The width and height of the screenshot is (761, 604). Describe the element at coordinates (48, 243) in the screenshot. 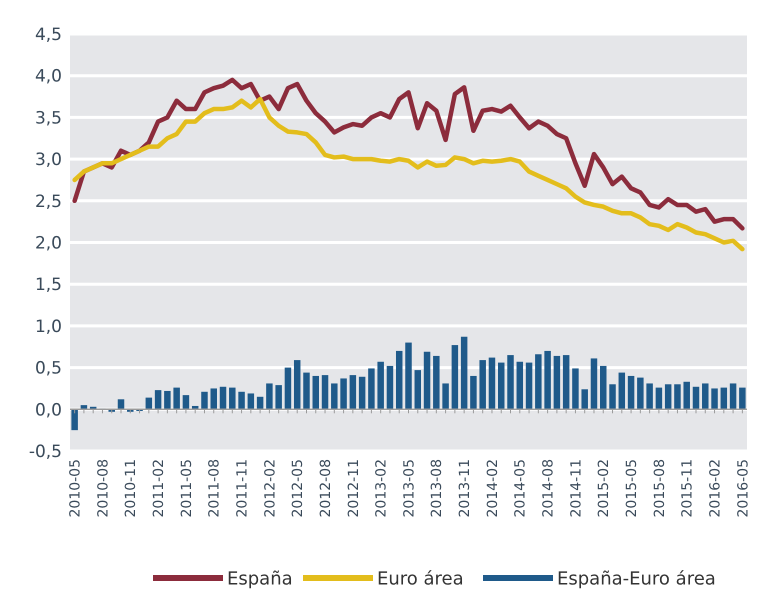

I see `y-tick-label: 2,0` at that location.